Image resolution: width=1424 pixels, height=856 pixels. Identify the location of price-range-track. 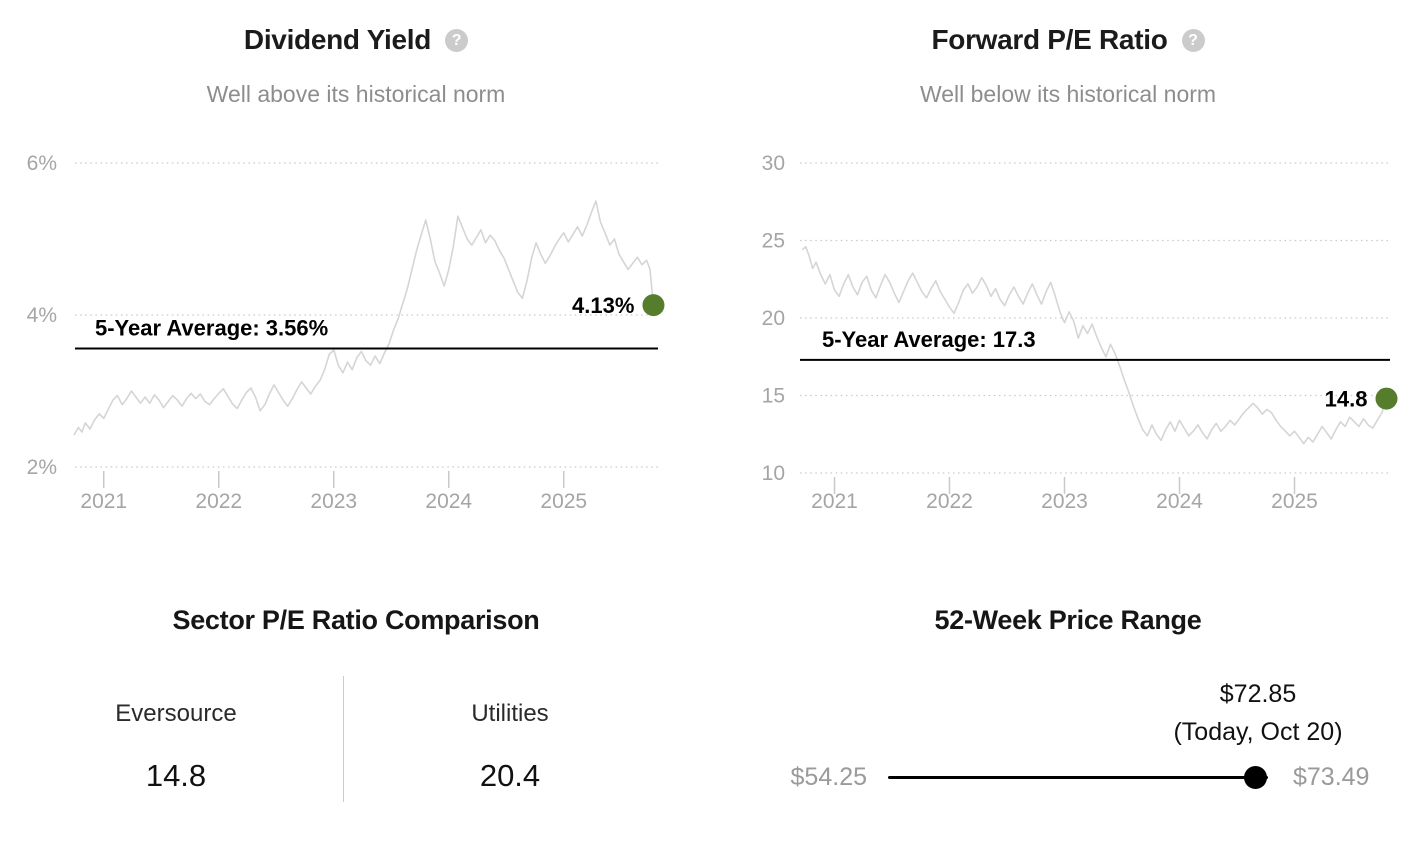
(1078, 777).